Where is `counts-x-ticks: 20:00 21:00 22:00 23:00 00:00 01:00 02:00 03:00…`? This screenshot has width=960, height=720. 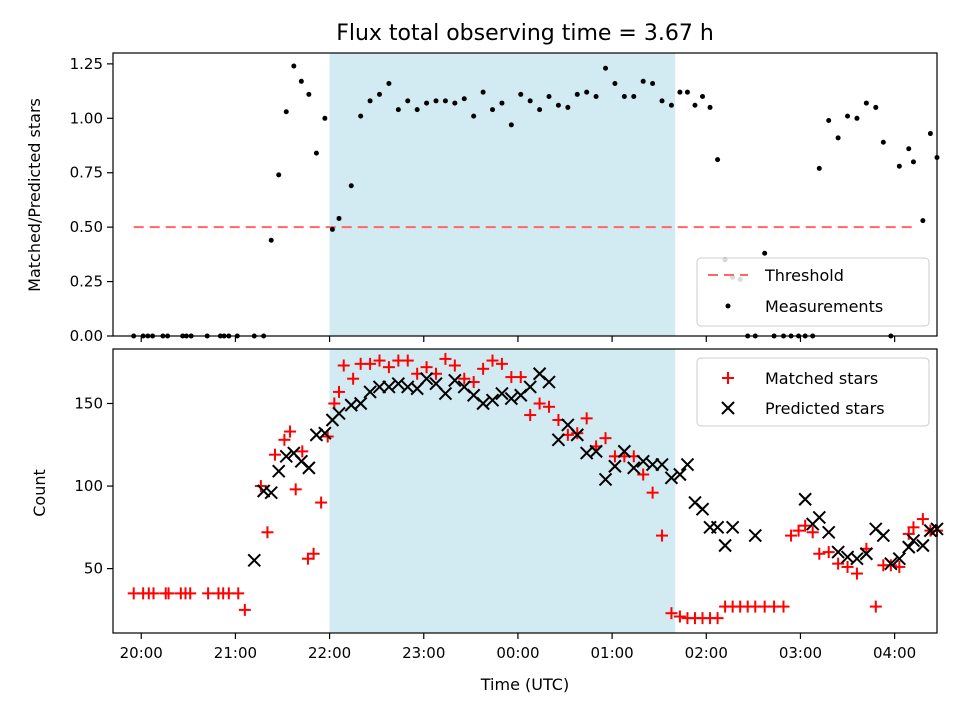 counts-x-ticks: 20:00 21:00 22:00 23:00 00:00 01:00 02:00 03:00… is located at coordinates (518, 647).